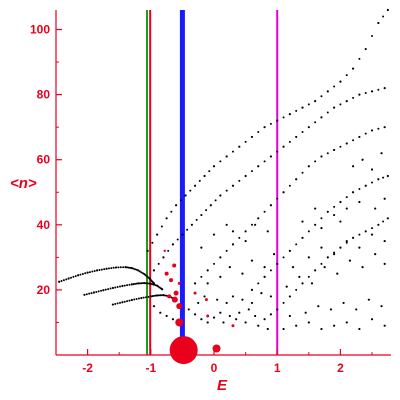 The image size is (400, 400). What do you see at coordinates (87, 368) in the screenshot?
I see `x-tick-label: -2` at bounding box center [87, 368].